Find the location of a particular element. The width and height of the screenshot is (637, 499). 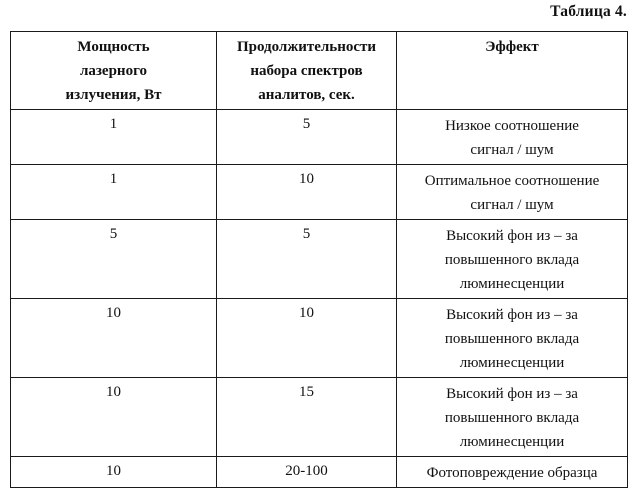

table-row: 10 20-100 Фотоповреждение образца is located at coordinates (319, 472).